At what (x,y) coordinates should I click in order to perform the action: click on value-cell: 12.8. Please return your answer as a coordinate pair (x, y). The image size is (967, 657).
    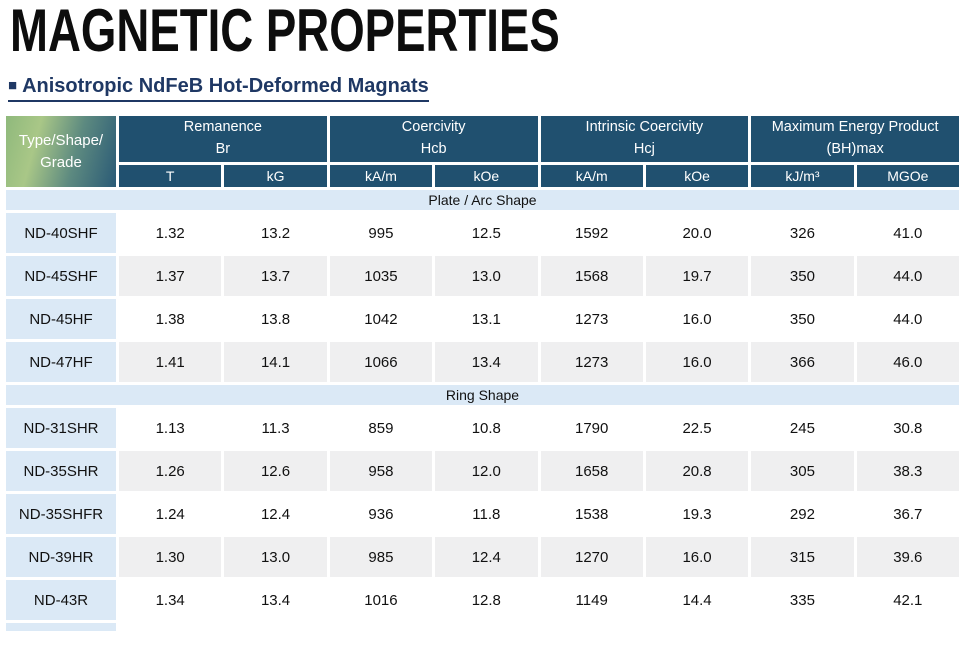
    Looking at the image, I should click on (486, 600).